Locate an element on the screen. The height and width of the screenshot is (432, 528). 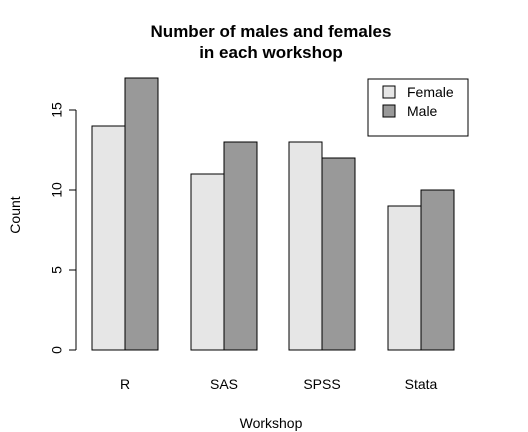
bar-female-r is located at coordinates (108, 238).